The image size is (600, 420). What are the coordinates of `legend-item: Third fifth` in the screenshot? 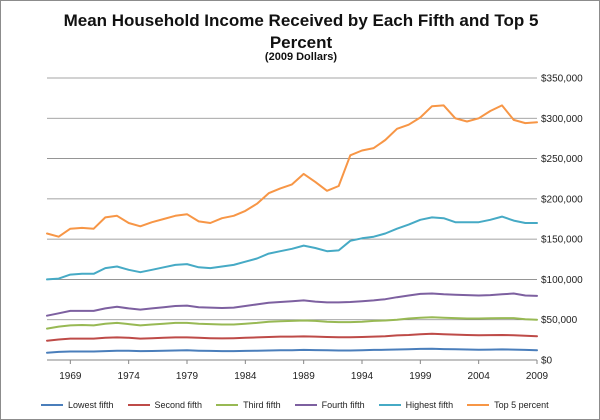 It's located at (248, 405).